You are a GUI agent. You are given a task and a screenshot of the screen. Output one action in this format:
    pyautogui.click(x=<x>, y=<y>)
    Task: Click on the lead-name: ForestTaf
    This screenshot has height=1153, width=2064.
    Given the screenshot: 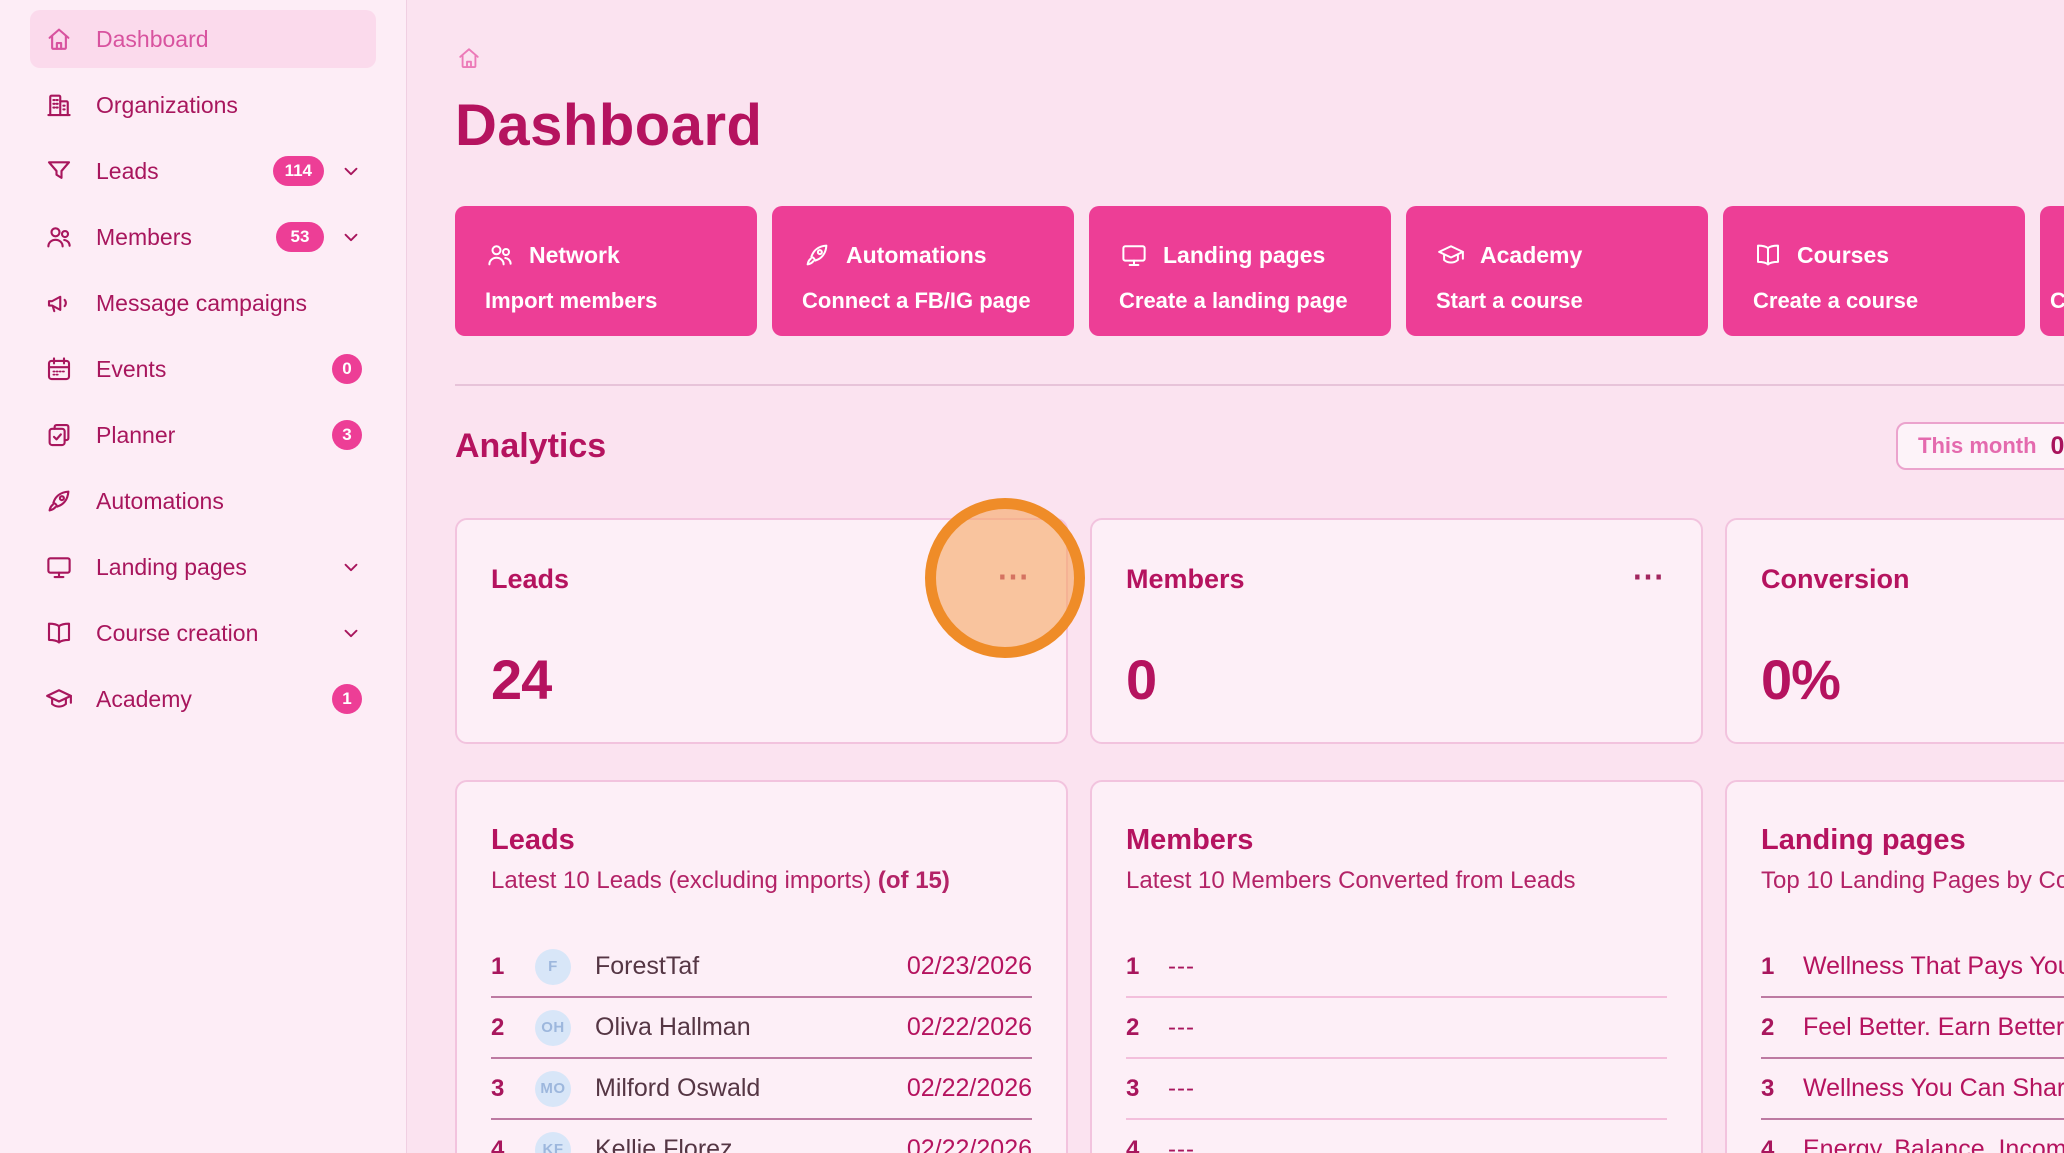 What is the action you would take?
    pyautogui.click(x=647, y=966)
    